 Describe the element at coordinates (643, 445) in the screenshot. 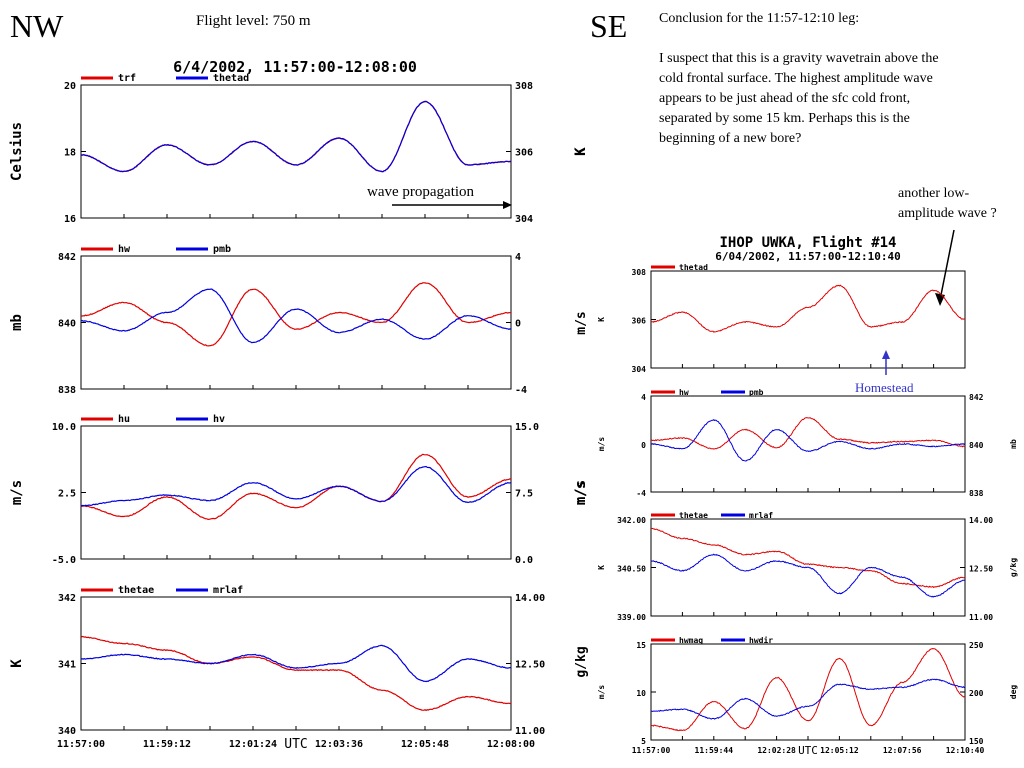

I see `y-tick-label-left: 0` at that location.